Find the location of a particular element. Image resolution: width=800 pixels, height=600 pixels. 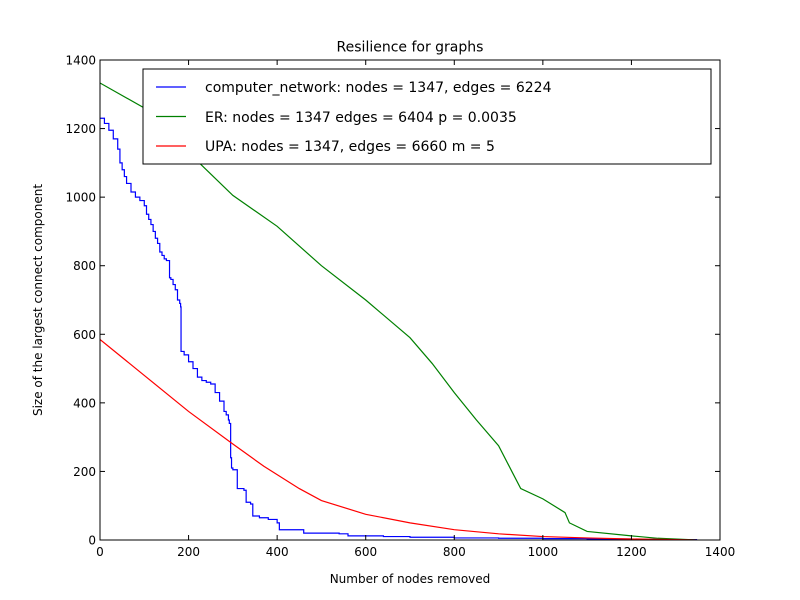

chart-title: Resilience for graphs is located at coordinates (410, 48).